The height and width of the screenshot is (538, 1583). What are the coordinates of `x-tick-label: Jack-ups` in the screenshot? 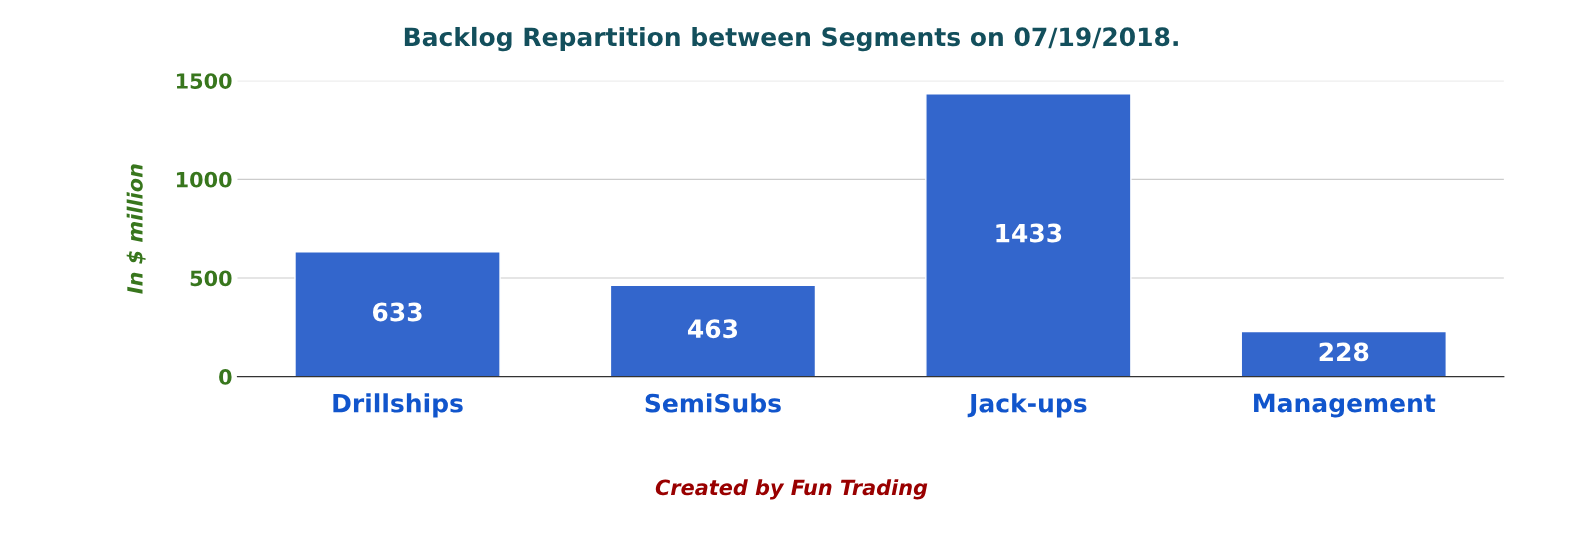 It's located at (1027, 405).